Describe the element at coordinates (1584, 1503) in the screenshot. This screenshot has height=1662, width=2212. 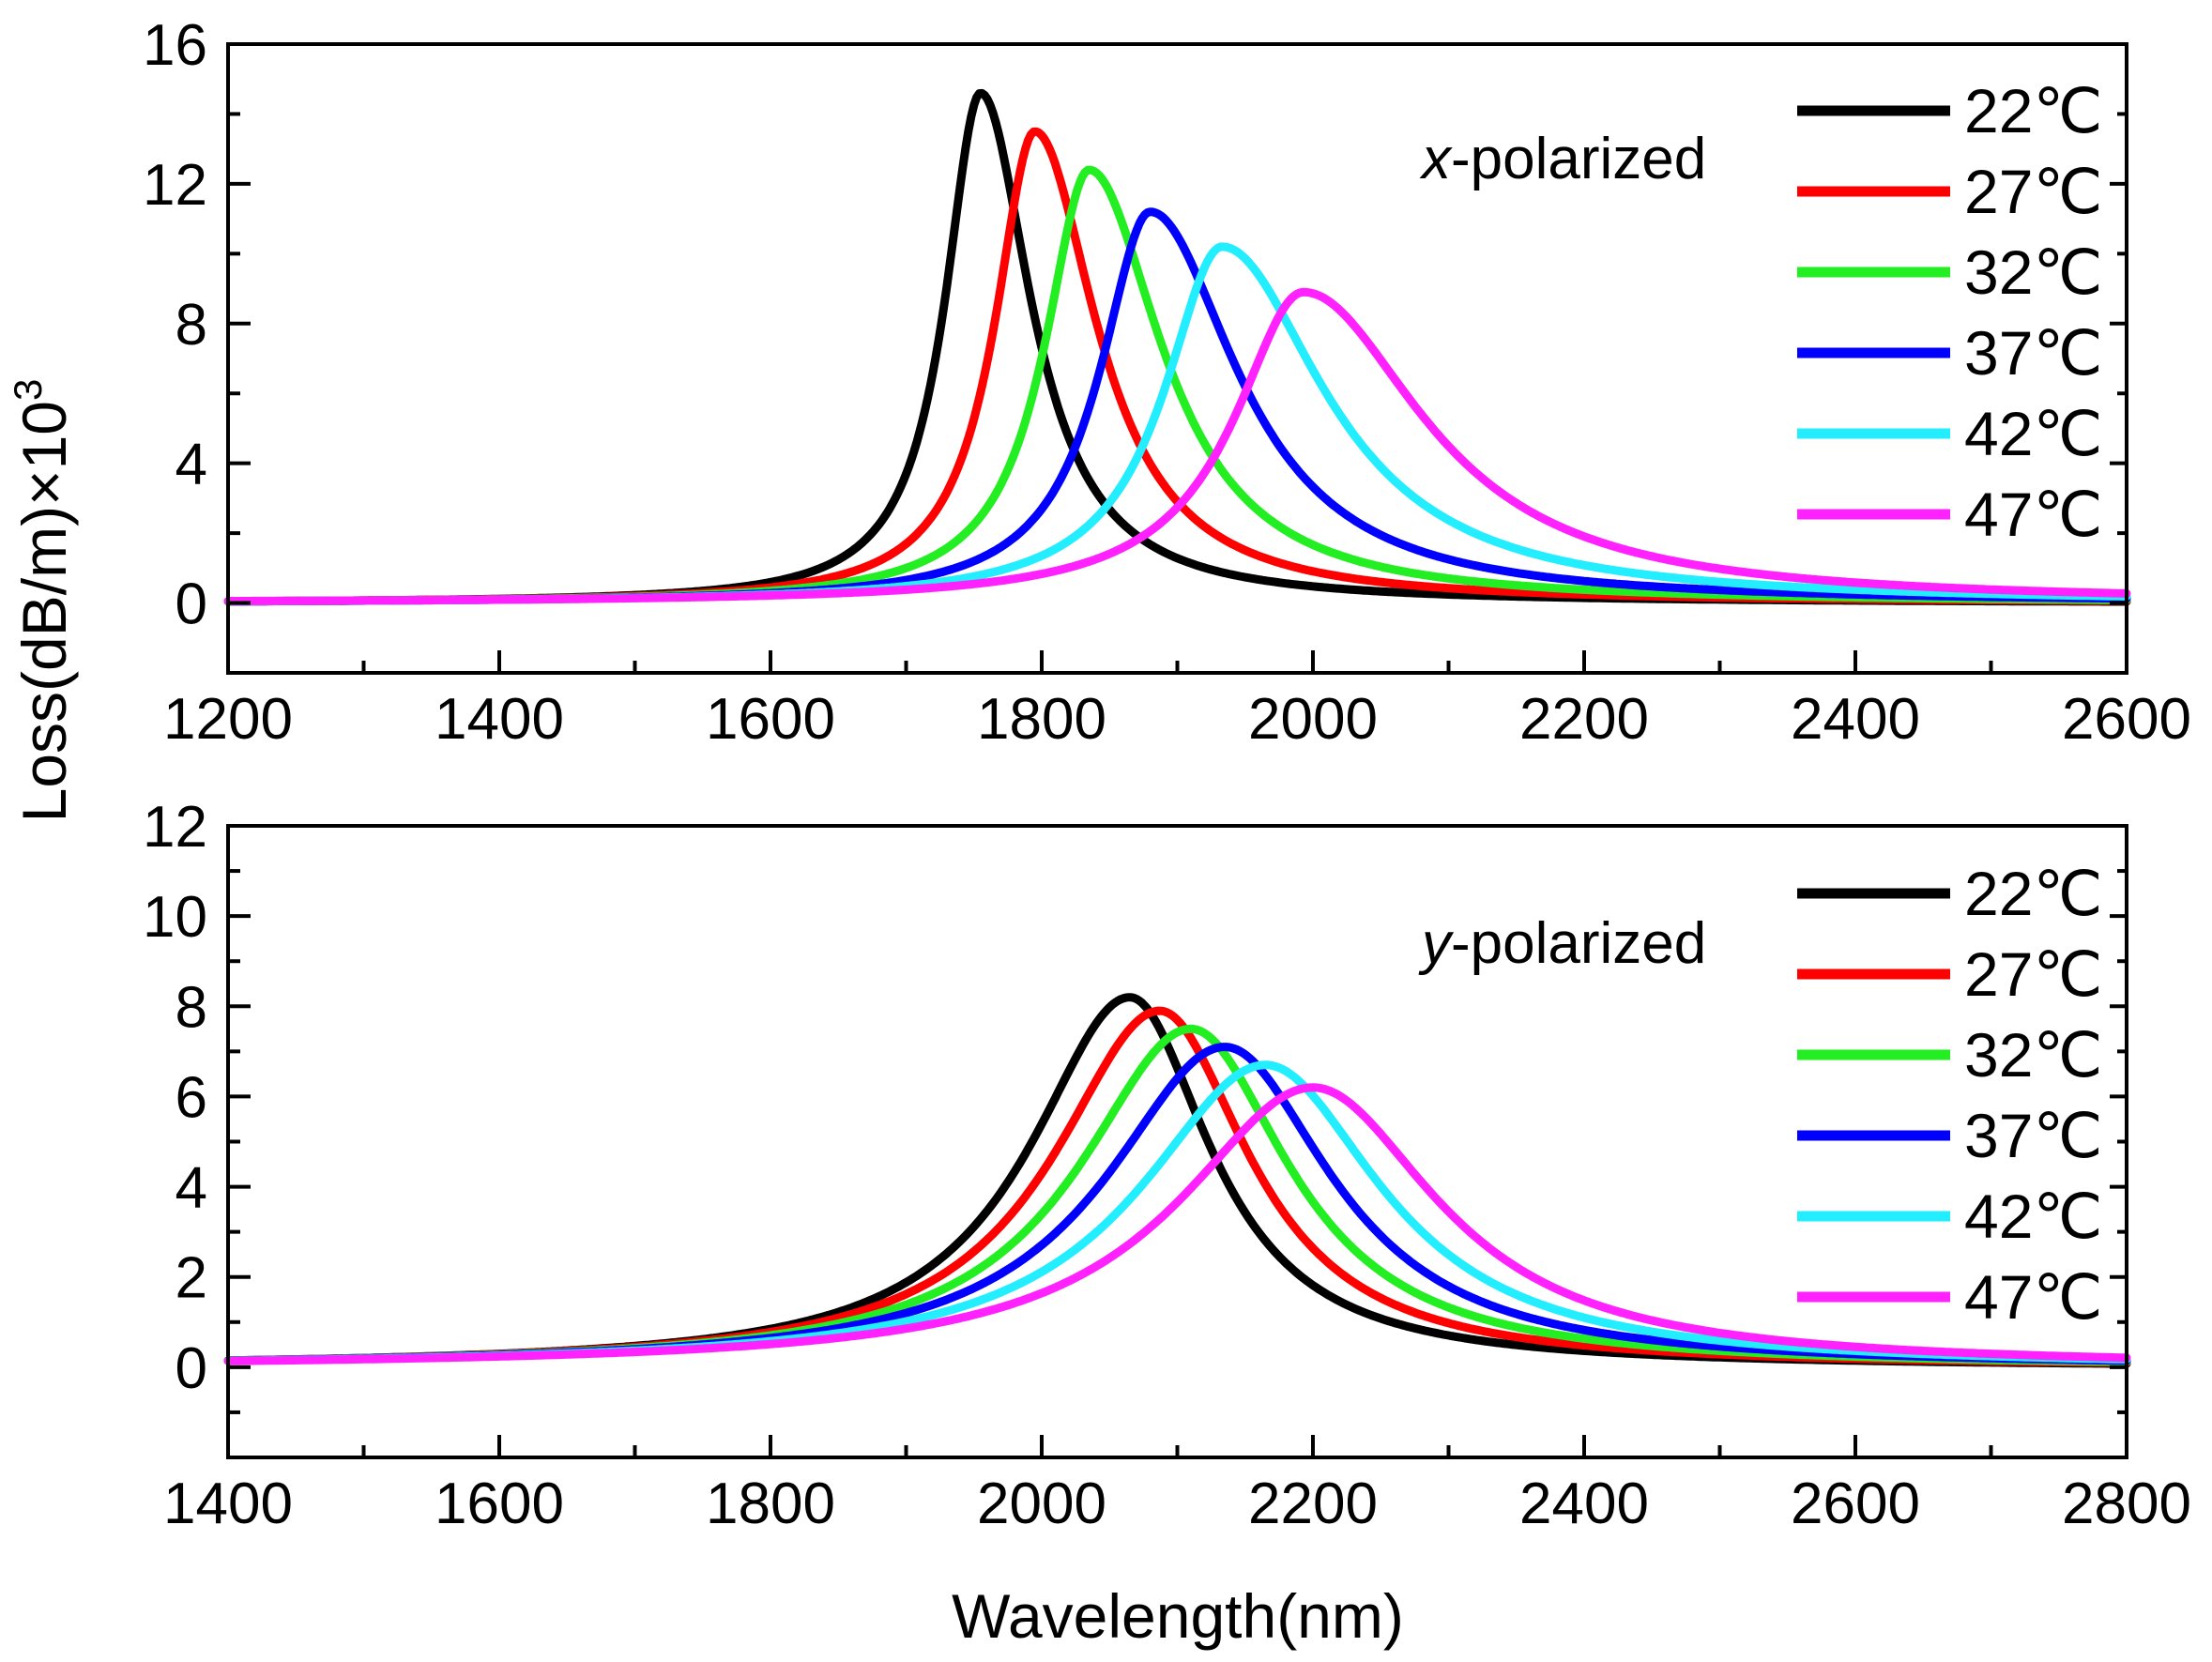
I see `bottom-x-tick-label: 2400` at that location.